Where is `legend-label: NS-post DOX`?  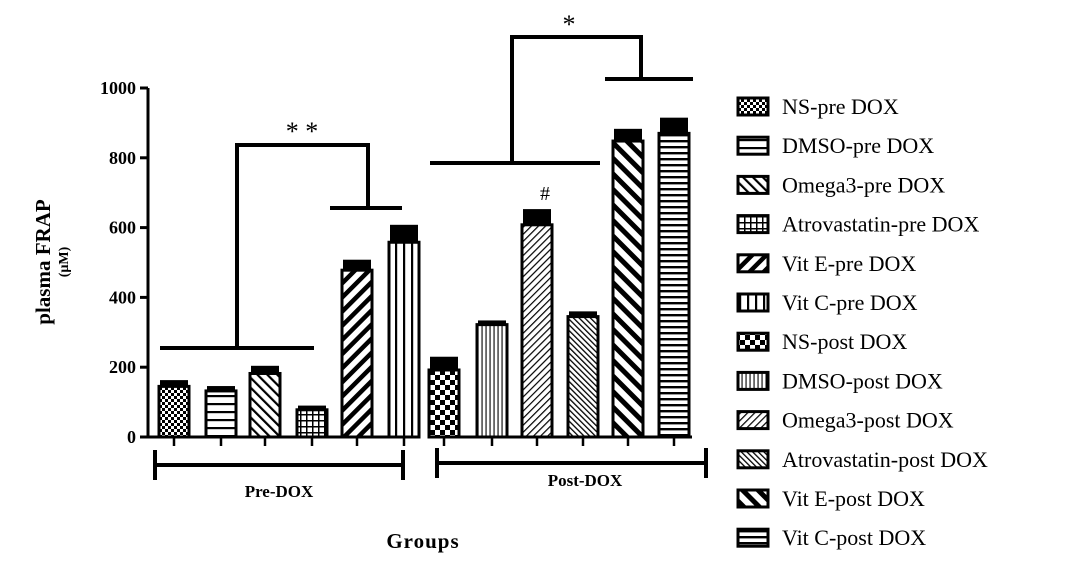 legend-label: NS-post DOX is located at coordinates (844, 341).